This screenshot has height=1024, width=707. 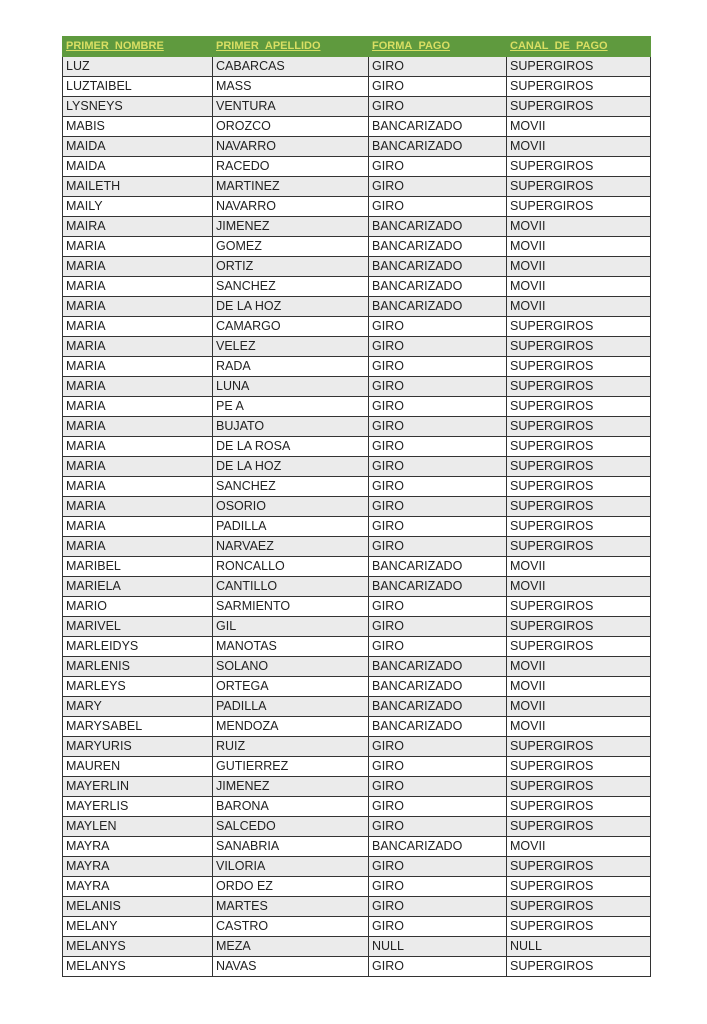 I want to click on table-row: MELANYS NAVAS GIRO SUPERGIROS, so click(x=356, y=966).